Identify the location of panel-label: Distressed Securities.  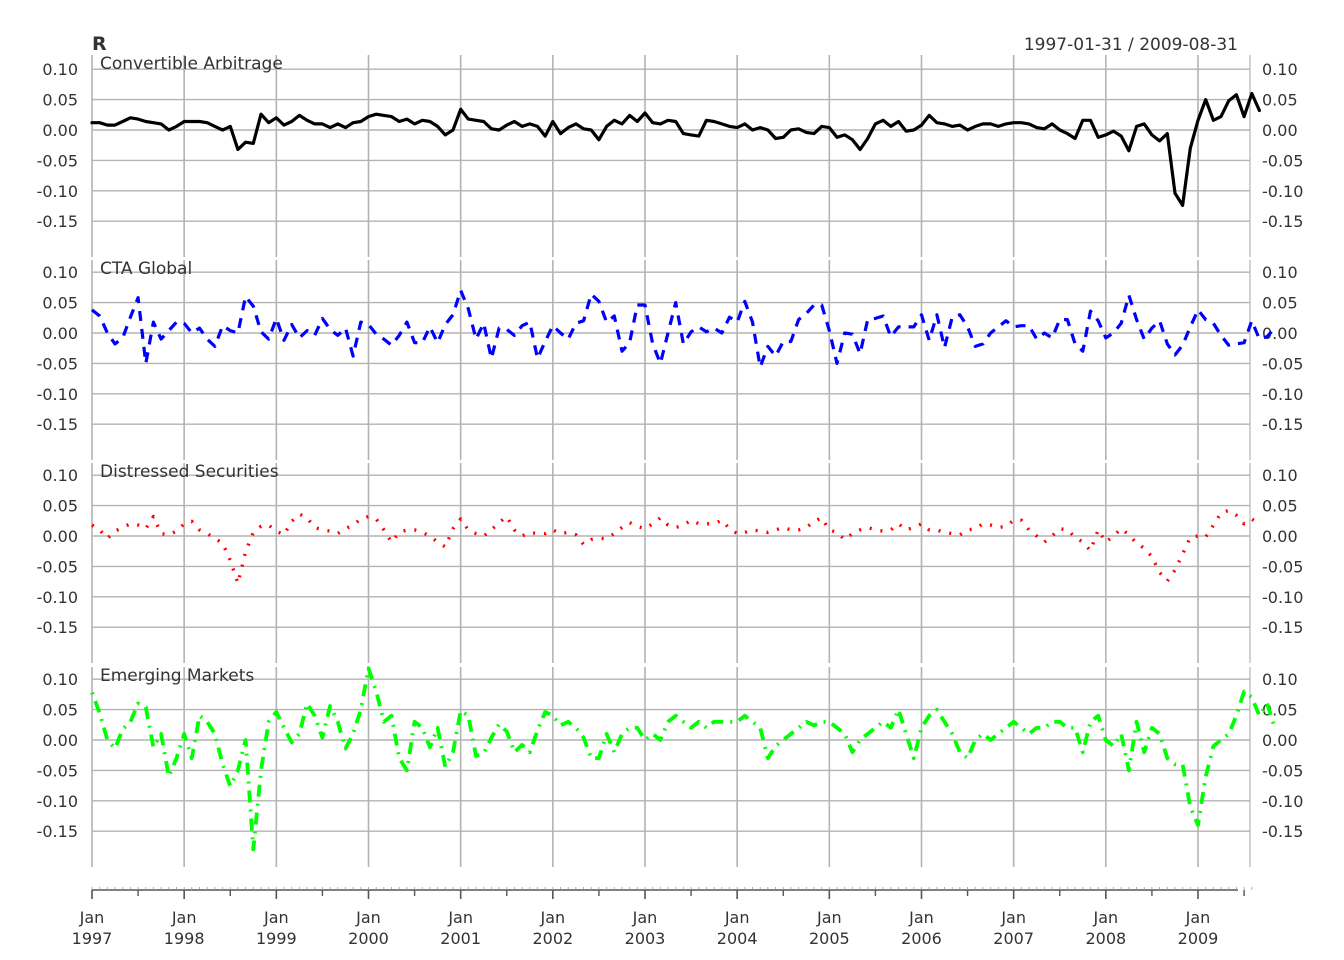
(189, 472).